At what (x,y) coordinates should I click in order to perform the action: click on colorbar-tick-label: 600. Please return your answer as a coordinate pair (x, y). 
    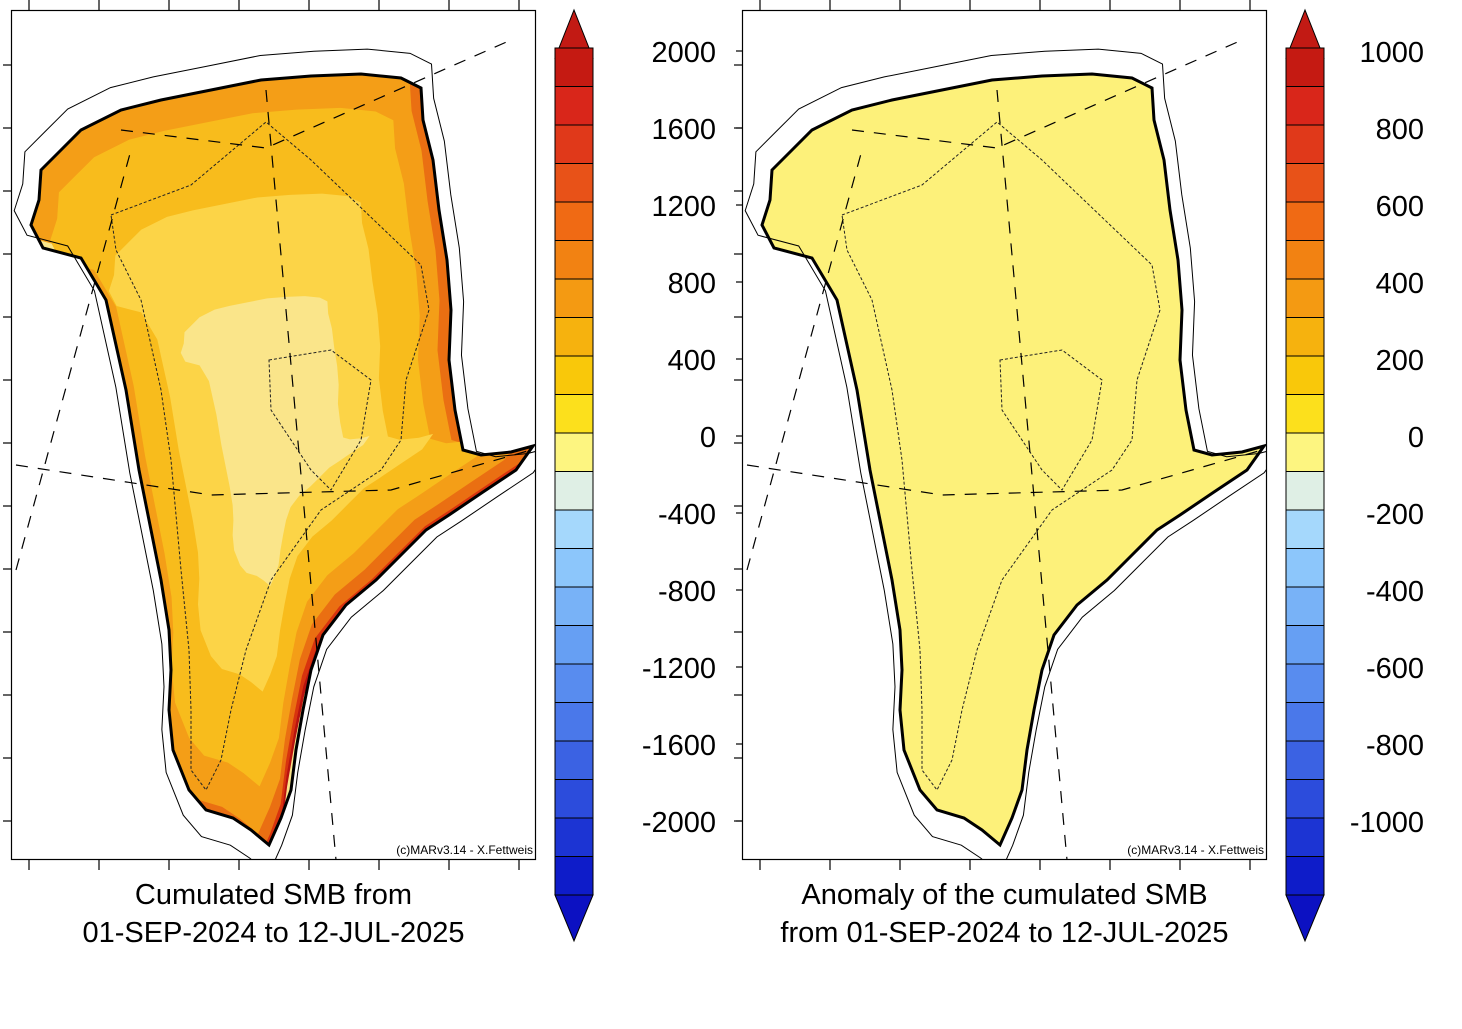
    Looking at the image, I should click on (1400, 207).